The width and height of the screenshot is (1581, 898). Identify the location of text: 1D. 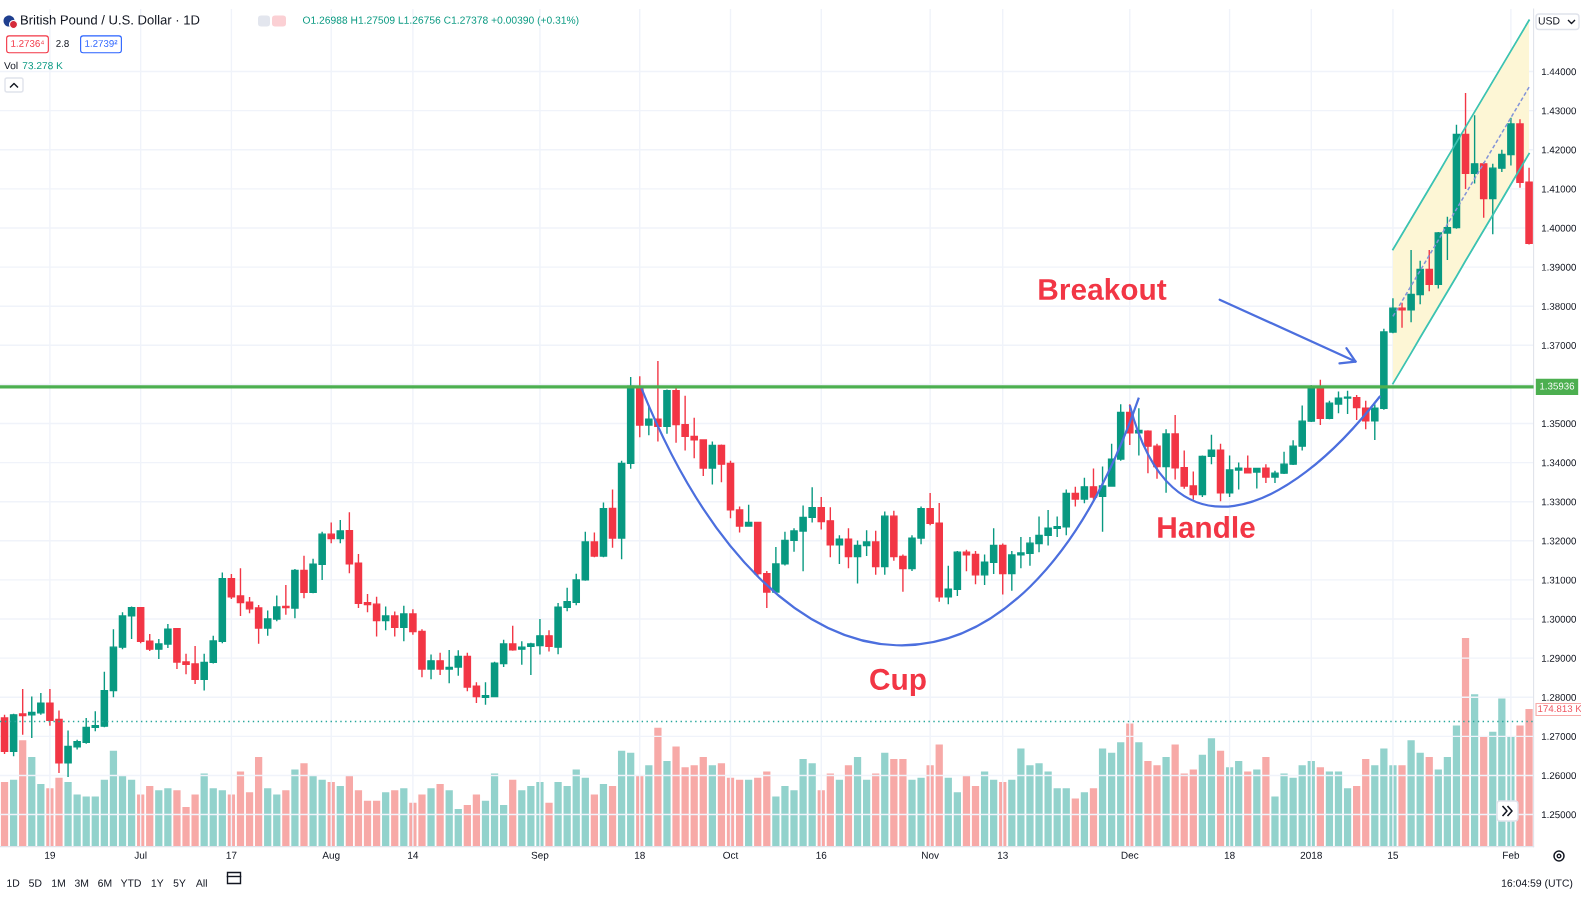
(13, 883).